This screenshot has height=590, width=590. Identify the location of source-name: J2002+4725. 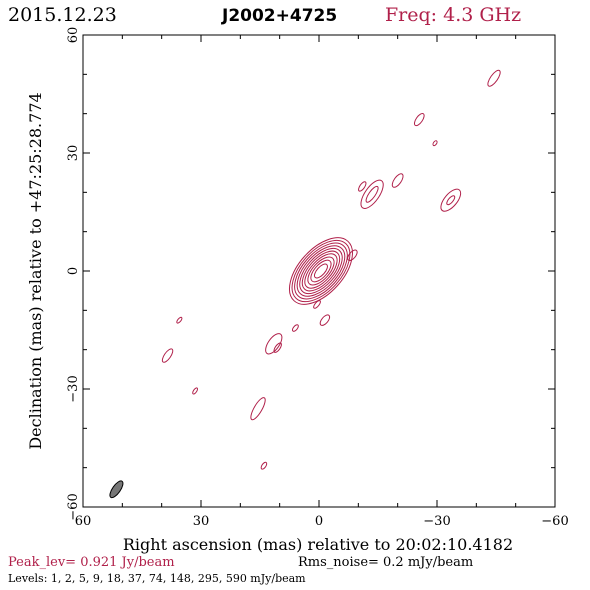
(279, 16).